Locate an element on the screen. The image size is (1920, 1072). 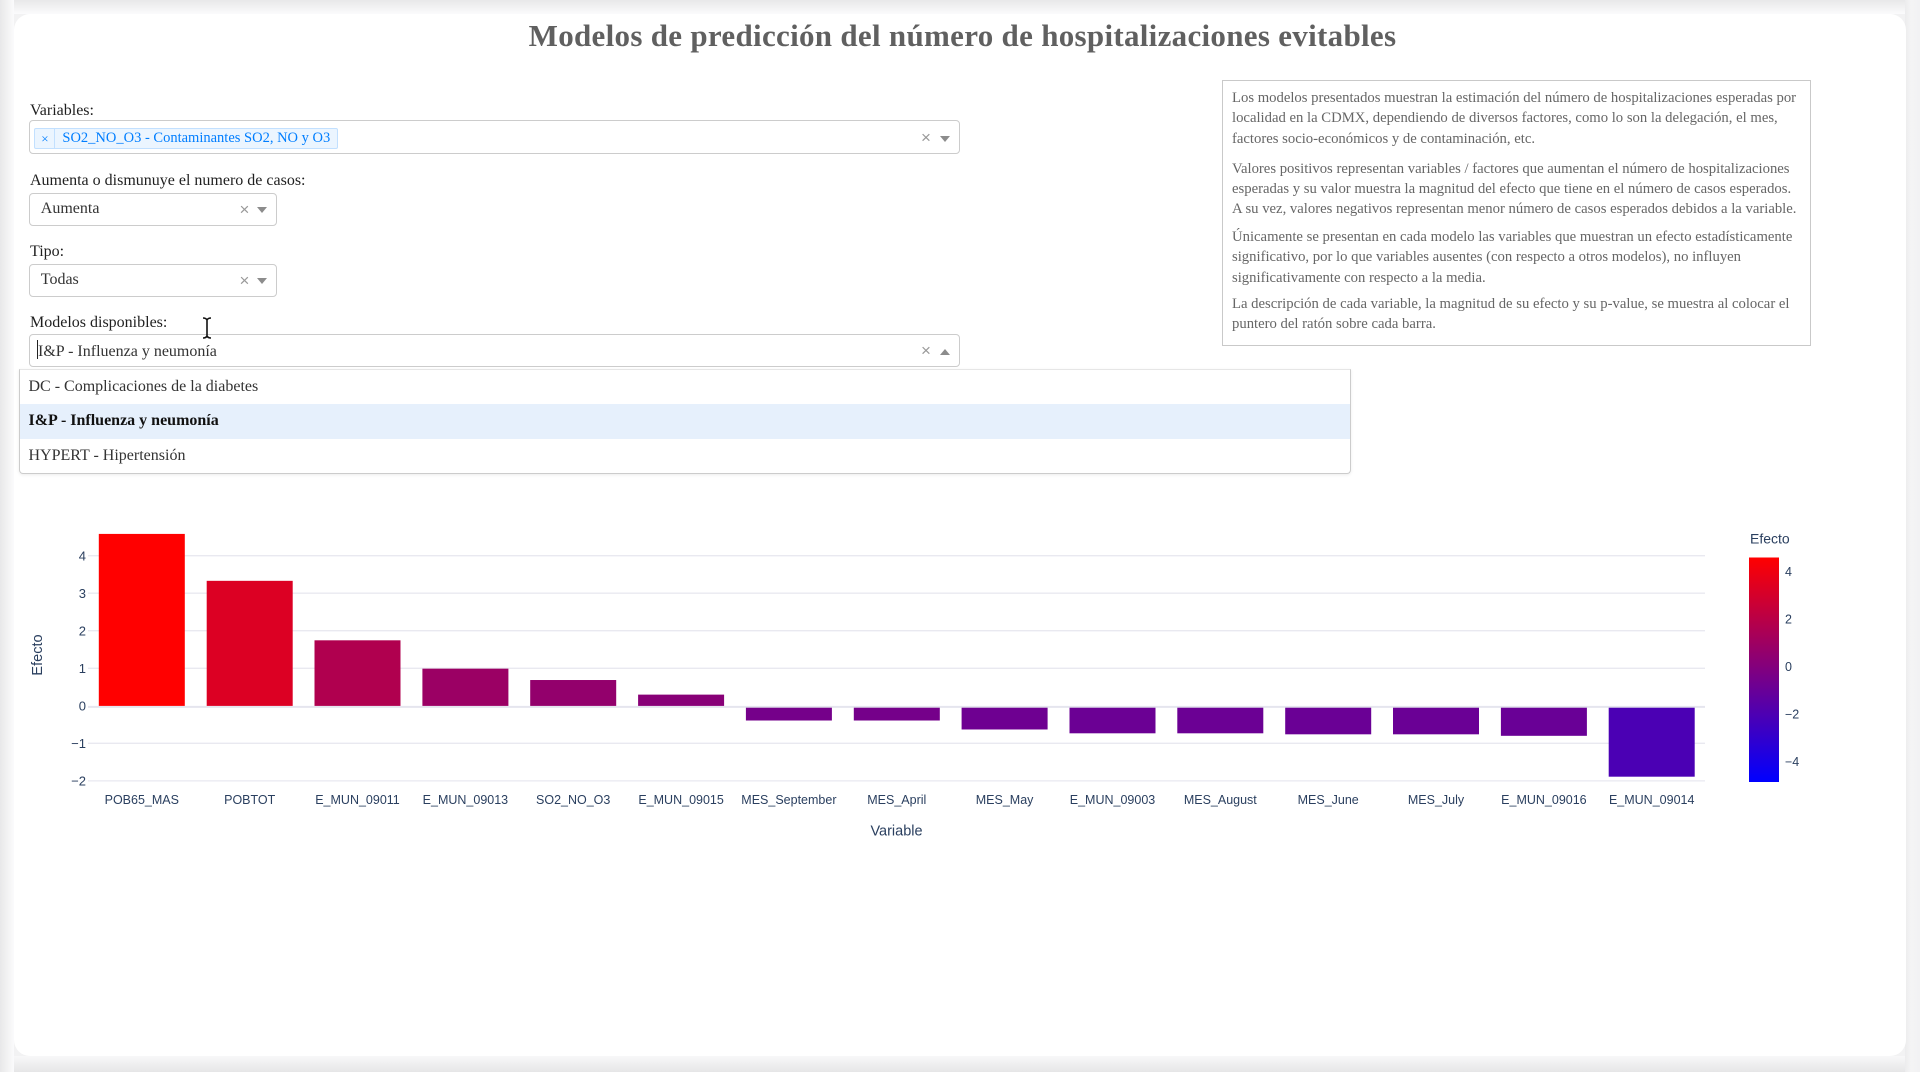
svg-text: 1 is located at coordinates (82, 668).